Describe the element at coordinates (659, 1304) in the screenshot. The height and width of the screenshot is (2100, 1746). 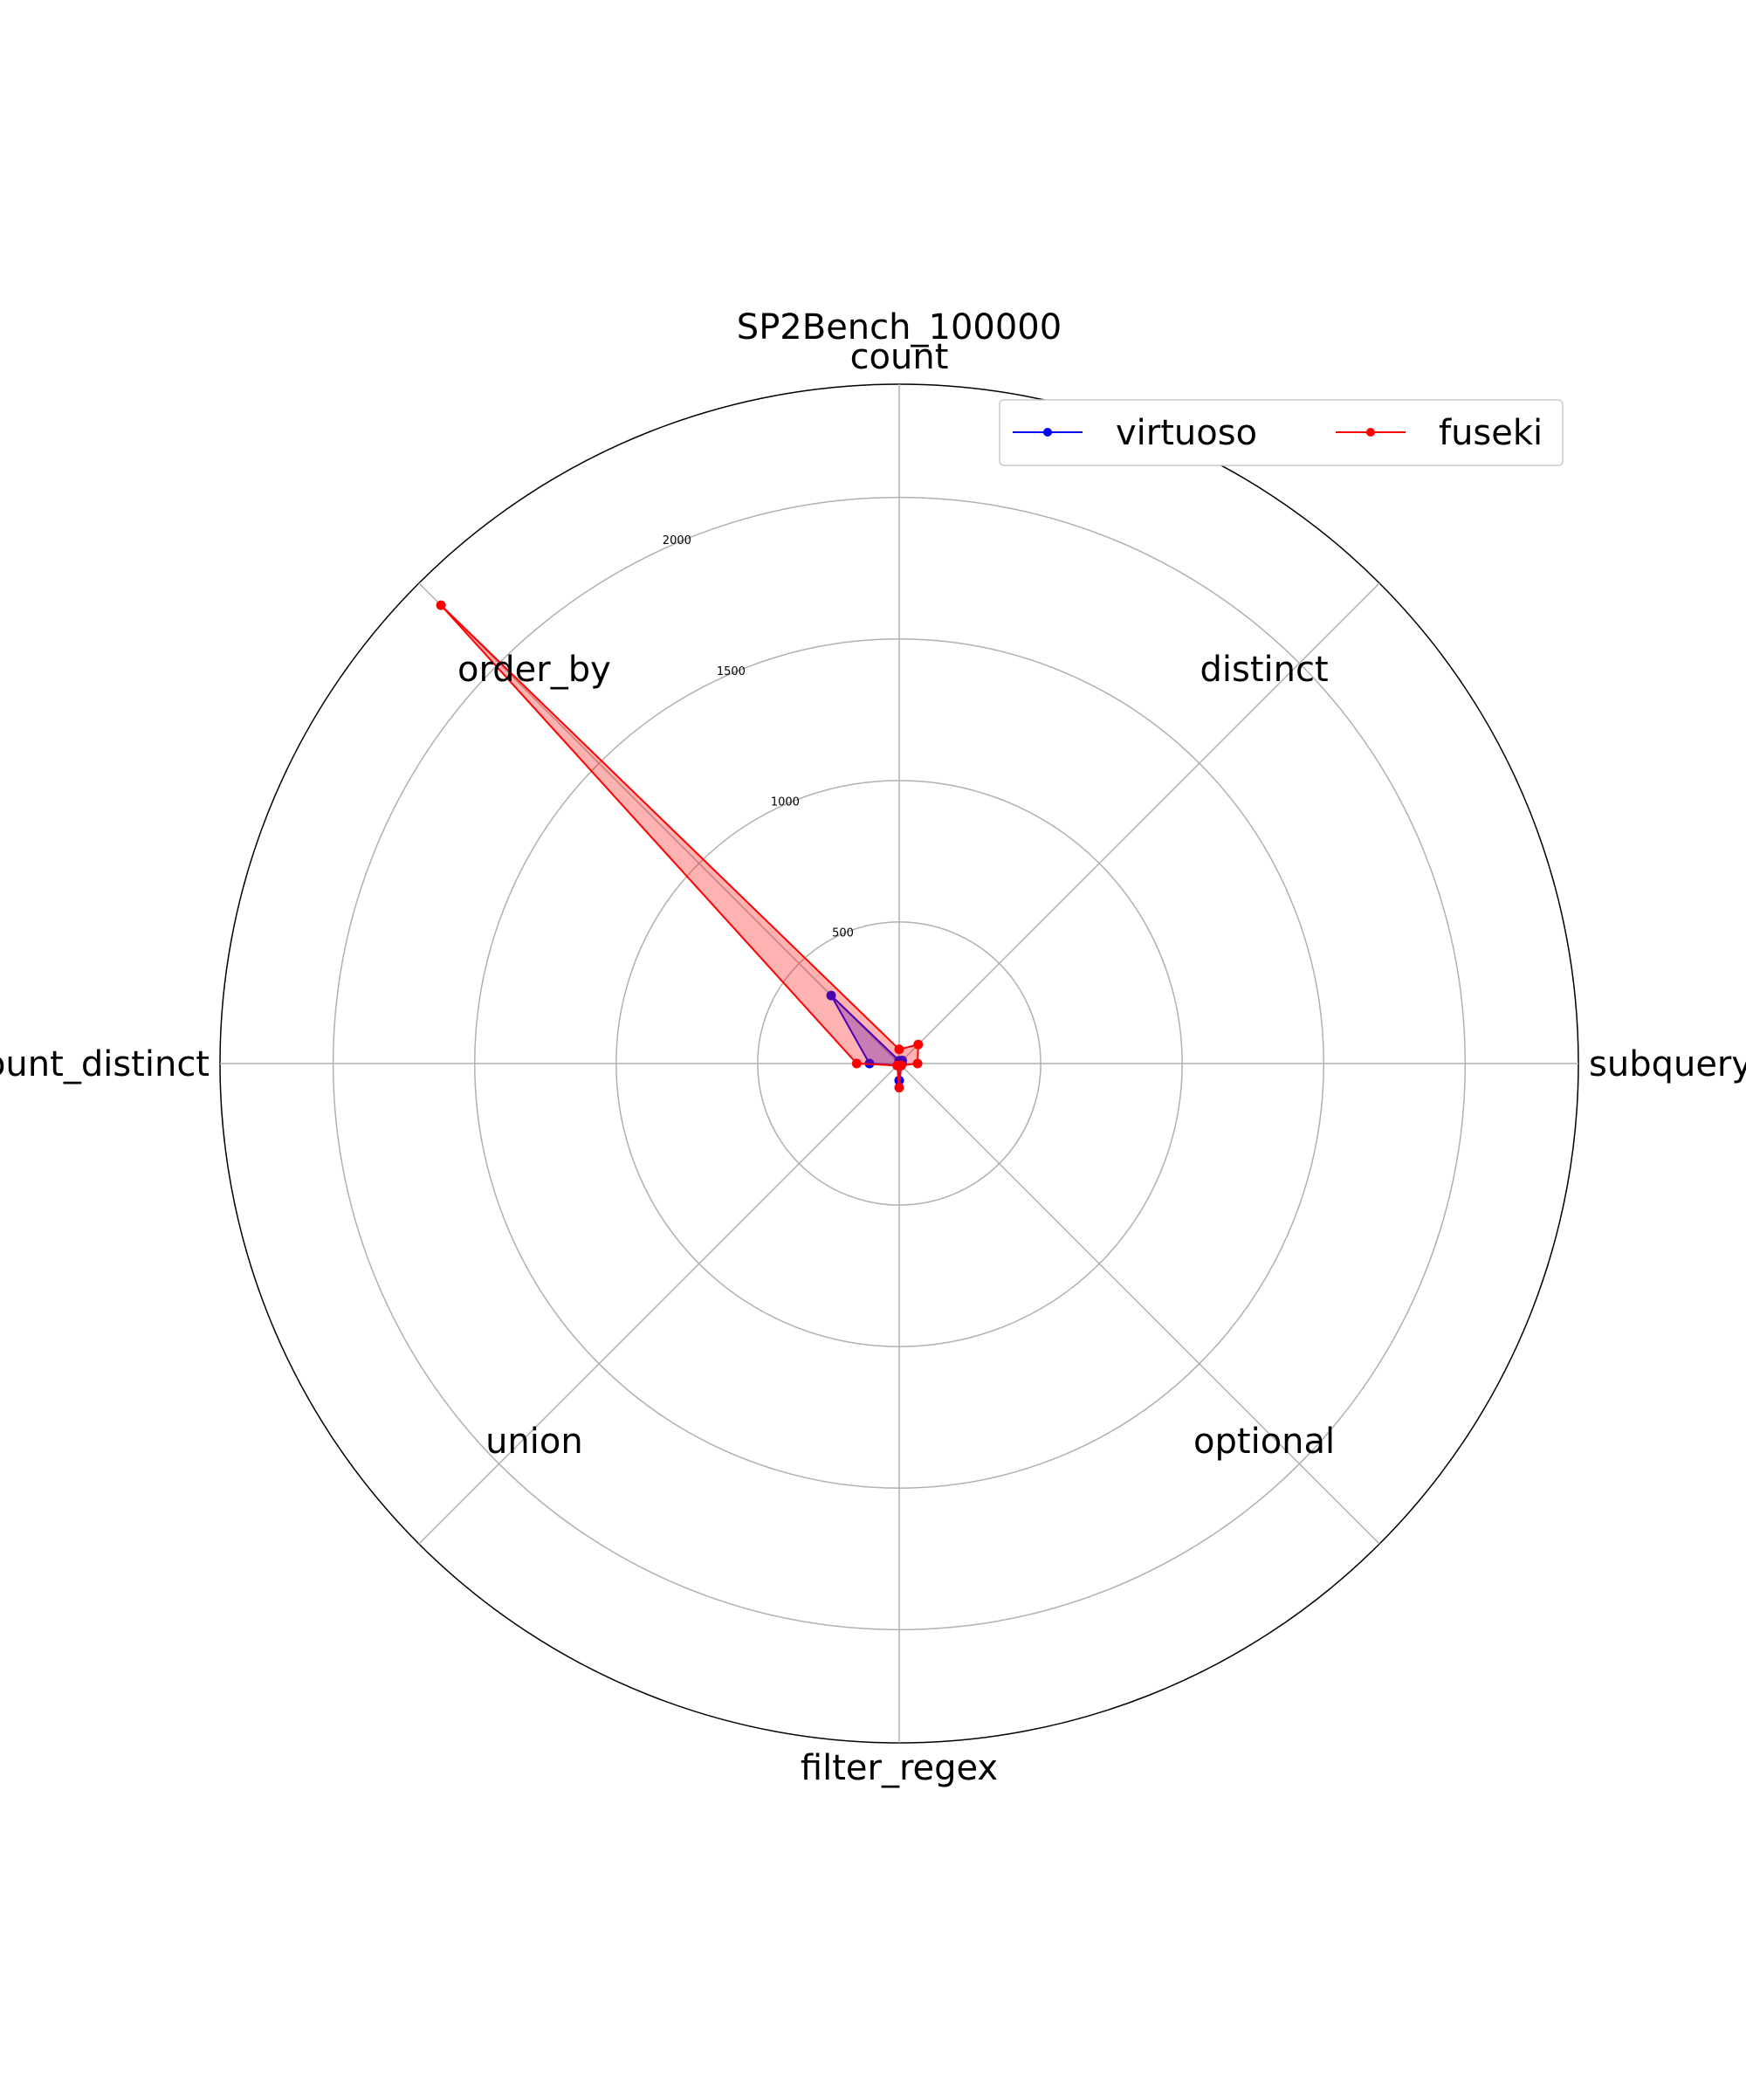
I see `axis-spoke-union` at that location.